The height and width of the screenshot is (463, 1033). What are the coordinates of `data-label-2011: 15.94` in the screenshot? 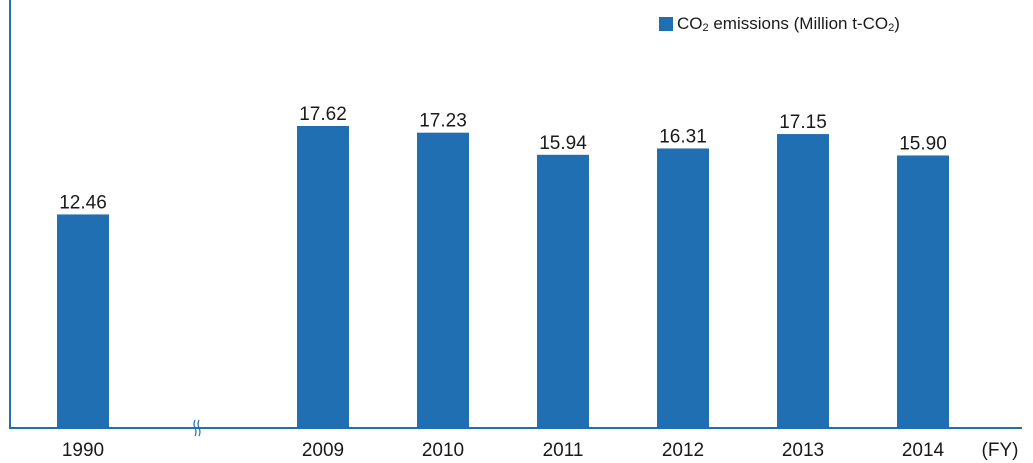 It's located at (563, 143).